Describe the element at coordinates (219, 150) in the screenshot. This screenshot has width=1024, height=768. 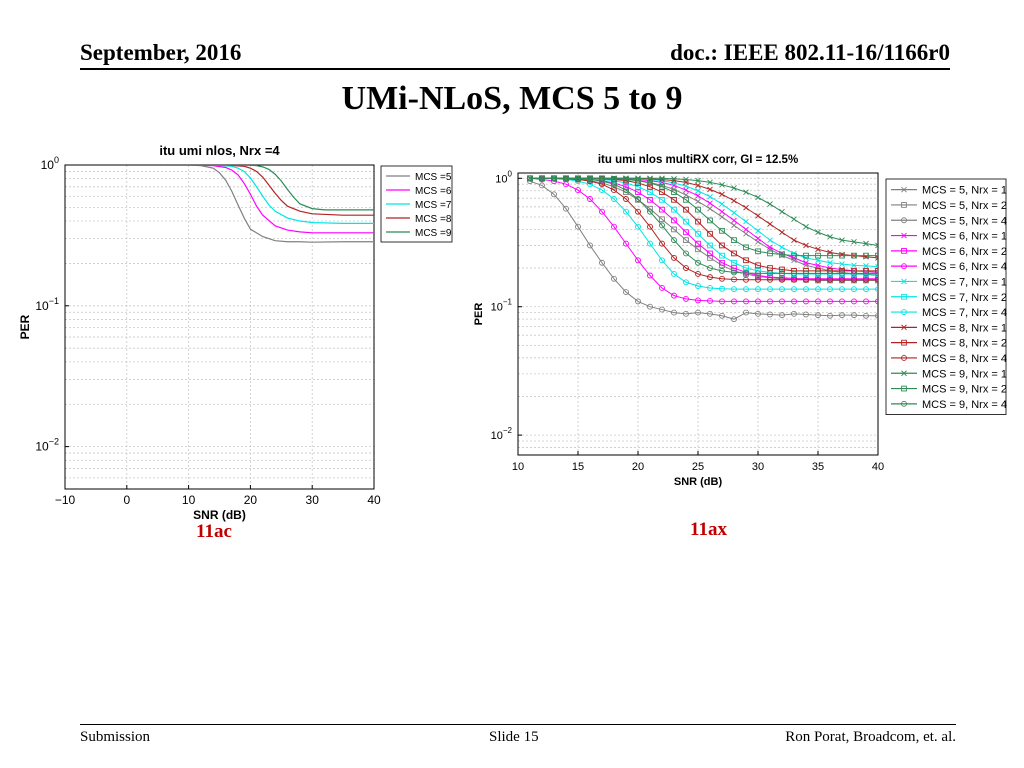
I see `chart-title: itu umi nlos, Nrx =4` at that location.